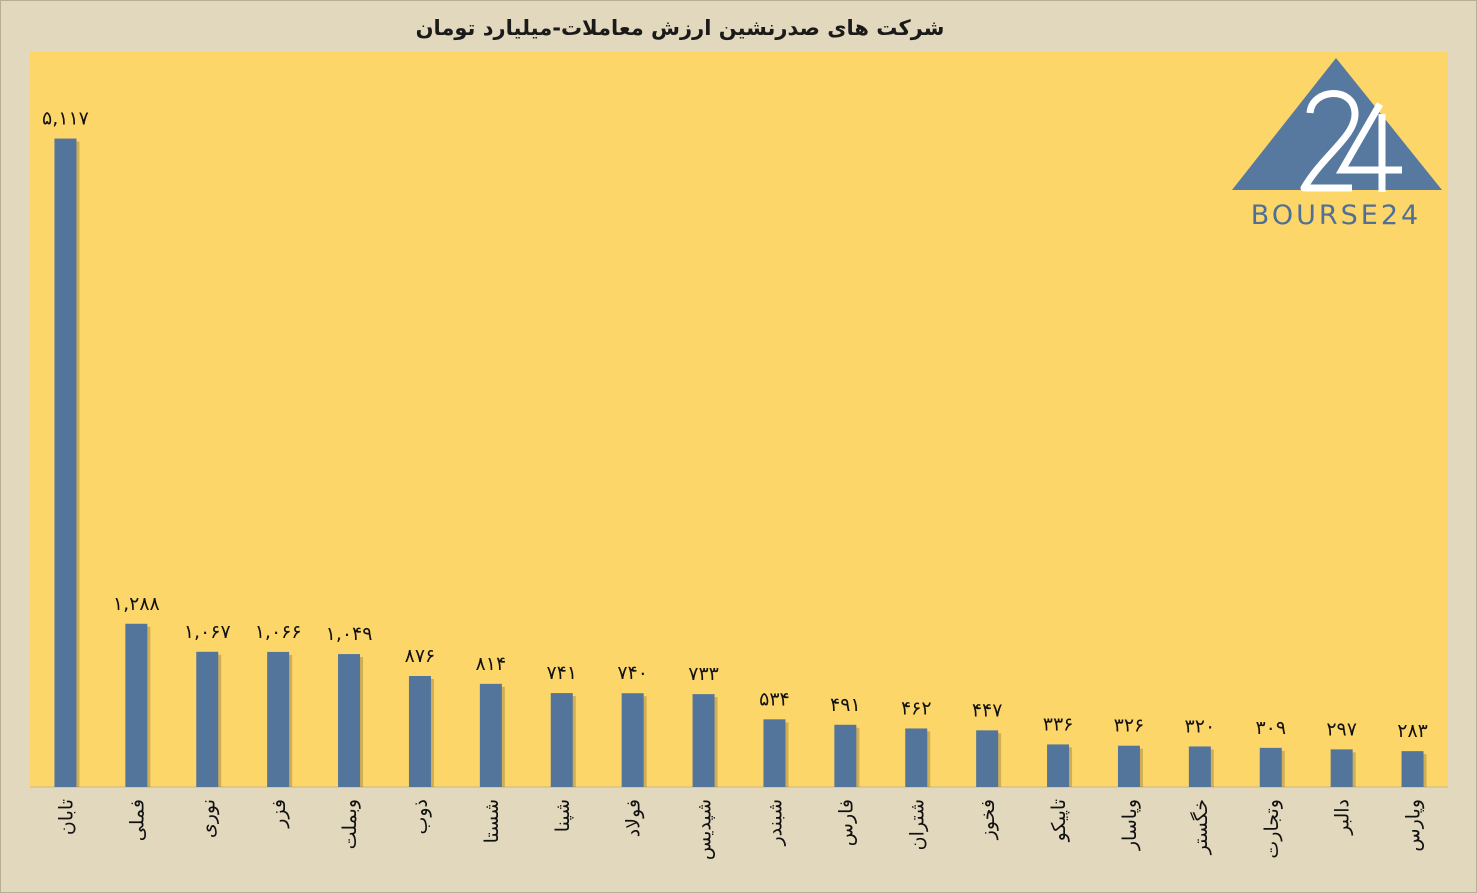 Image resolution: width=1477 pixels, height=893 pixels. Describe the element at coordinates (1343, 817) in the screenshot. I see `category-label-19: دالبر` at that location.